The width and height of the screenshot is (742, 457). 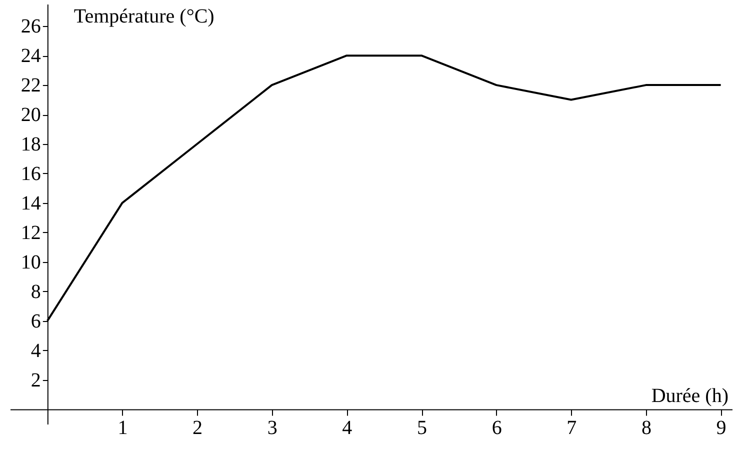 I want to click on x-tick-label: 7, so click(x=571, y=427).